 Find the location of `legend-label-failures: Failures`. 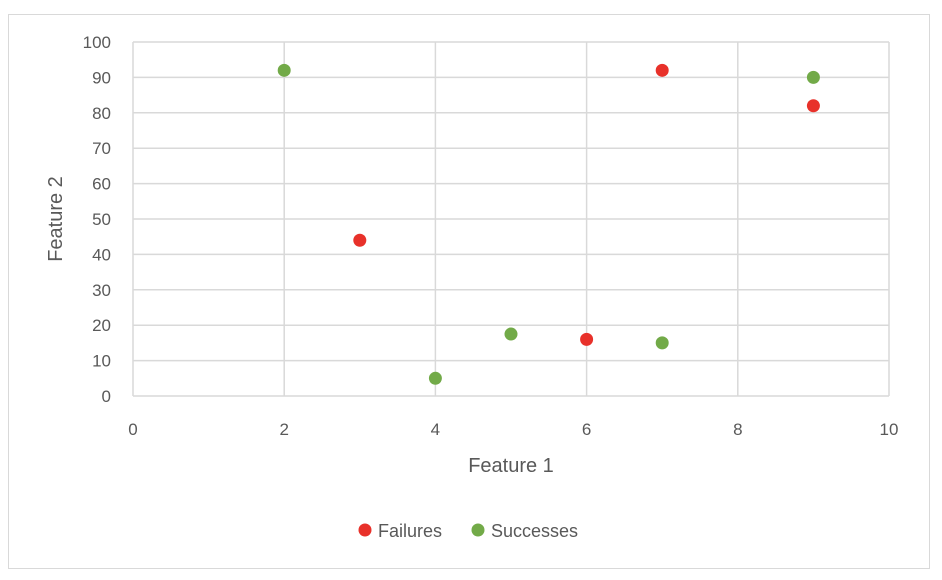

legend-label-failures: Failures is located at coordinates (410, 531).